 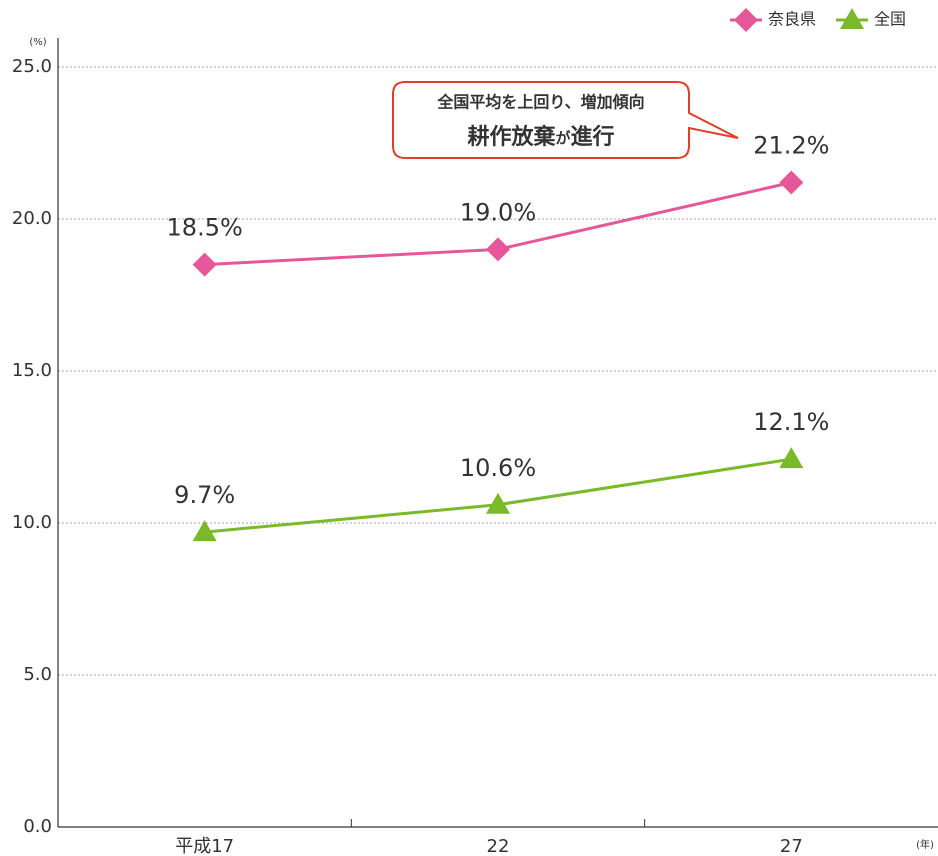 What do you see at coordinates (498, 846) in the screenshot?
I see `x-tick-label: 22` at bounding box center [498, 846].